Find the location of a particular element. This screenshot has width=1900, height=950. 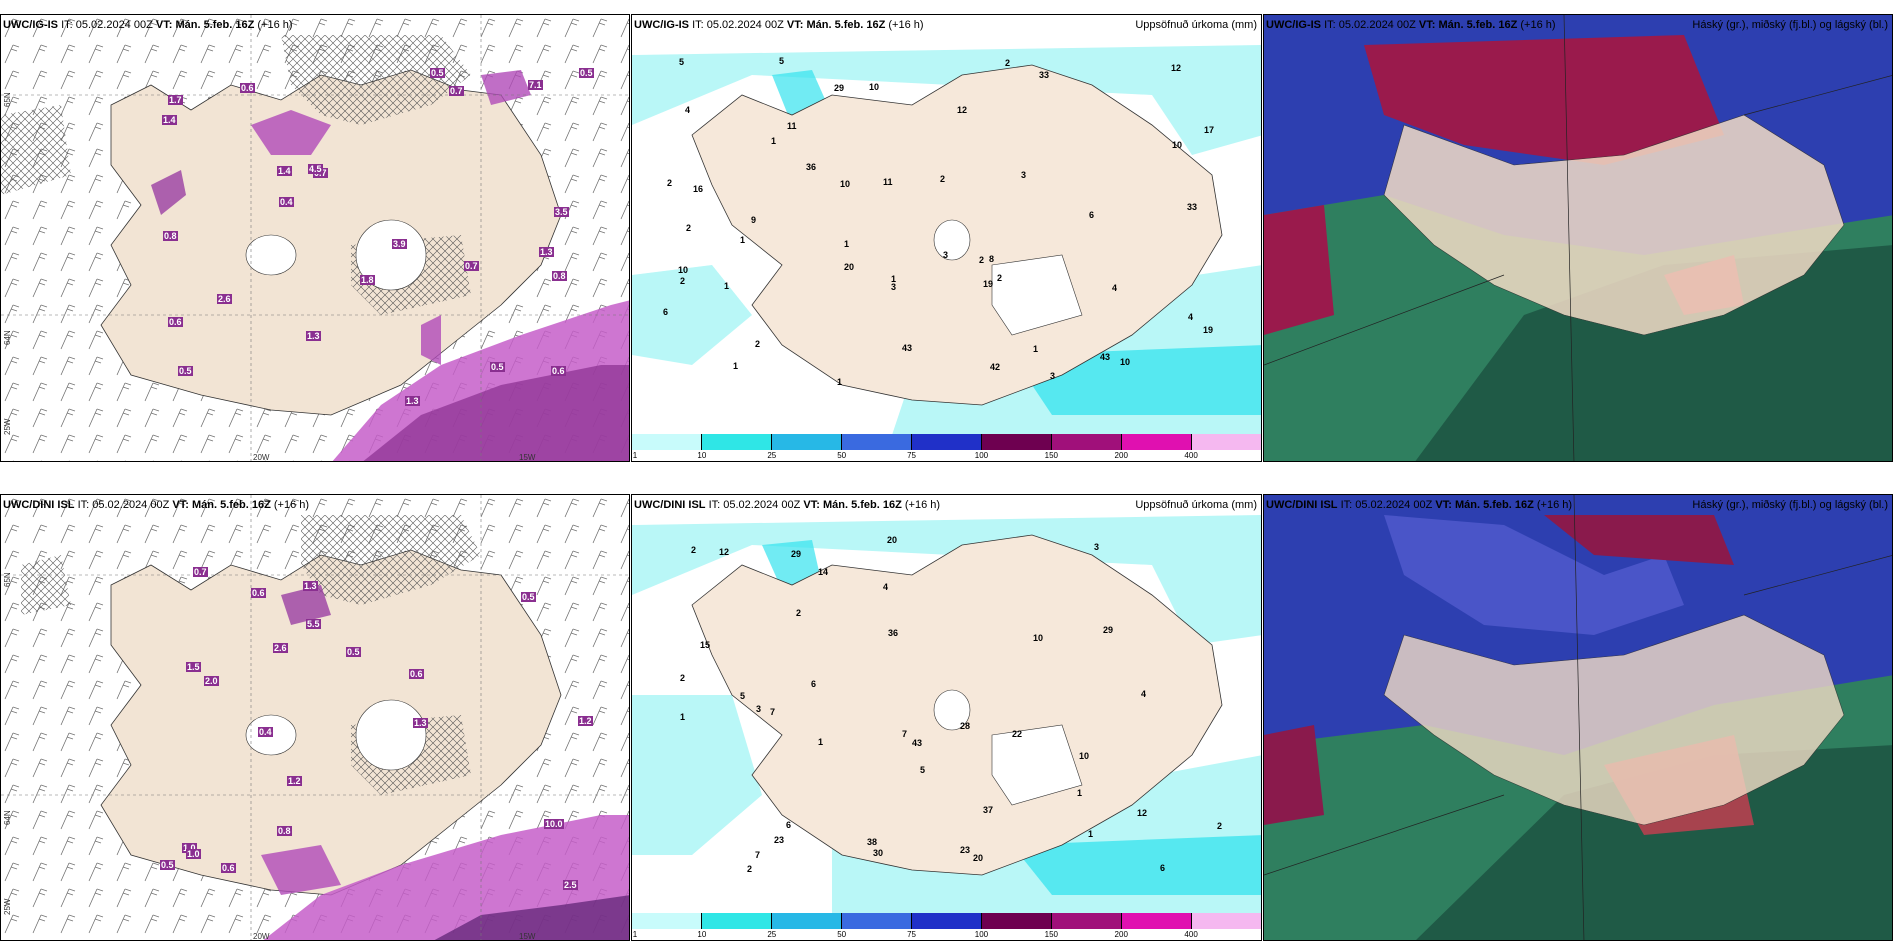

coord-label: 25W is located at coordinates (7, 906).